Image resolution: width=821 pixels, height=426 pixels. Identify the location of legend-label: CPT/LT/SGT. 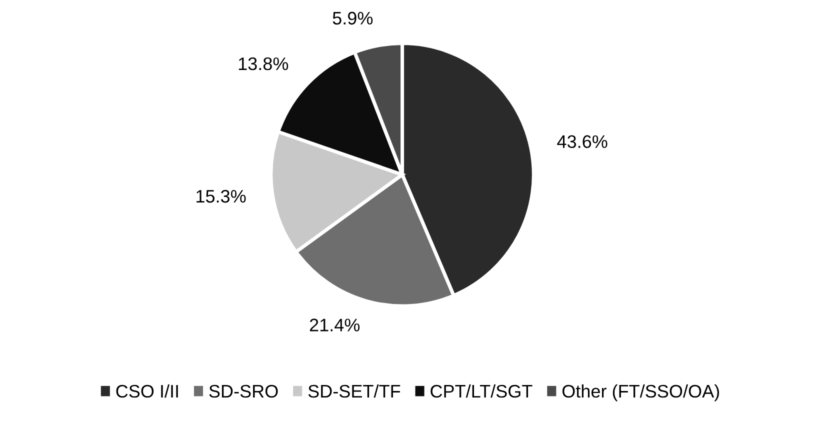
(481, 391).